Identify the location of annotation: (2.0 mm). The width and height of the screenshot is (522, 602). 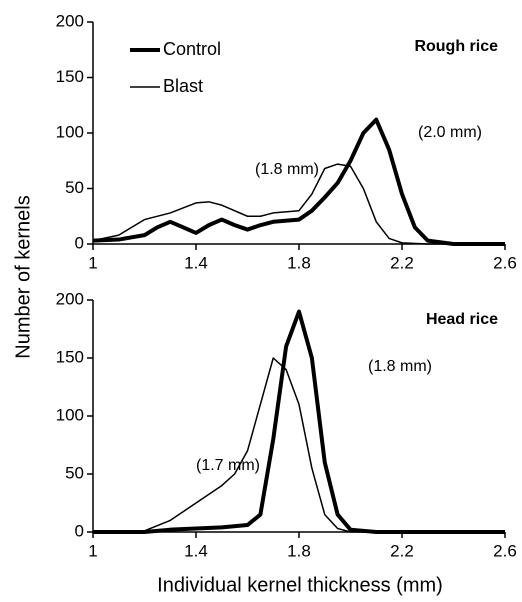
(450, 132).